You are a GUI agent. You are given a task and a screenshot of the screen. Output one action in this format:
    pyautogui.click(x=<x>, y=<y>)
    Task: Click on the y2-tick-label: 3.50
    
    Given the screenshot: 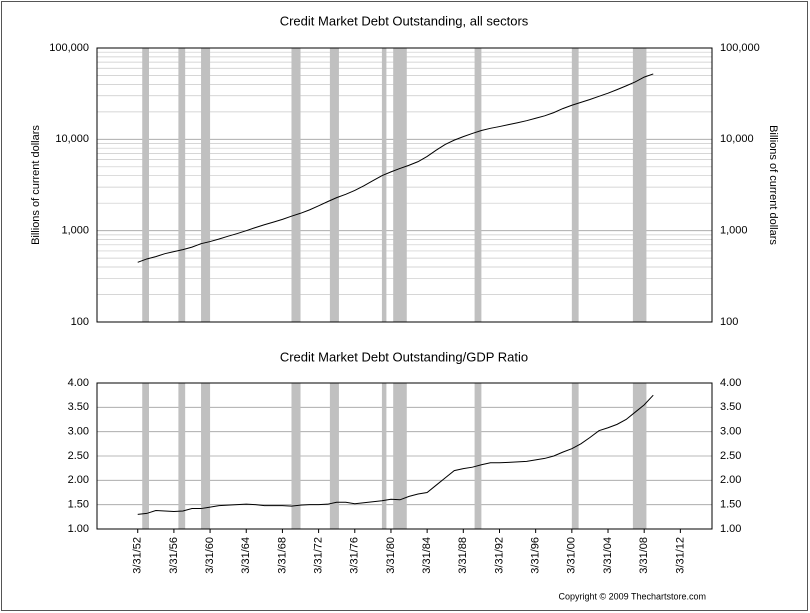 What is the action you would take?
    pyautogui.click(x=730, y=407)
    